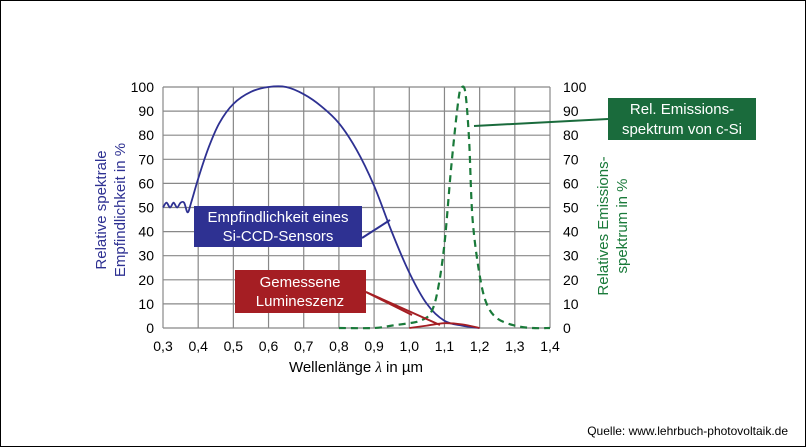 The width and height of the screenshot is (806, 447). I want to click on y-tick-label-right: 10, so click(571, 304).